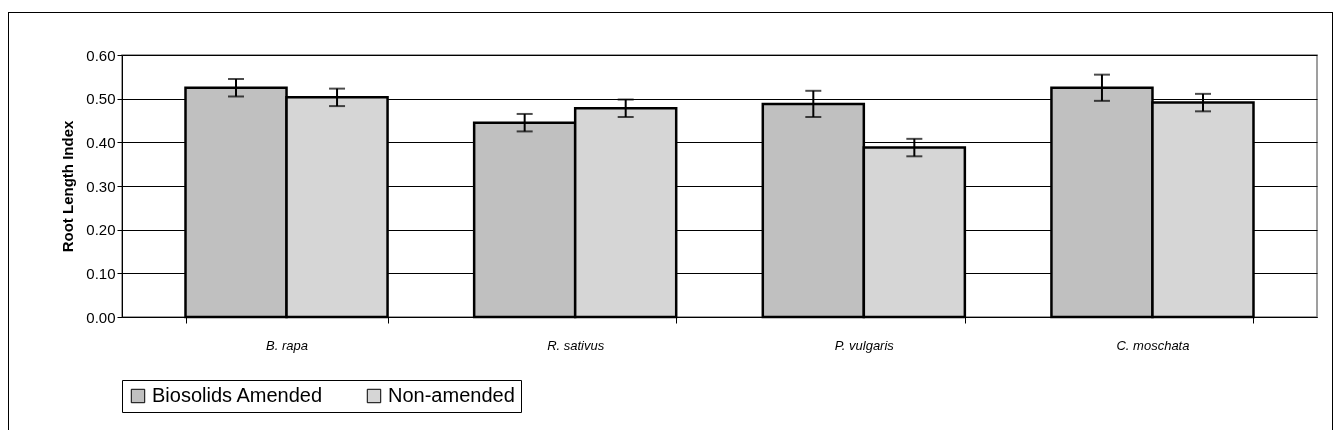 This screenshot has width=1337, height=430. I want to click on legend-label: Non-amended, so click(451, 395).